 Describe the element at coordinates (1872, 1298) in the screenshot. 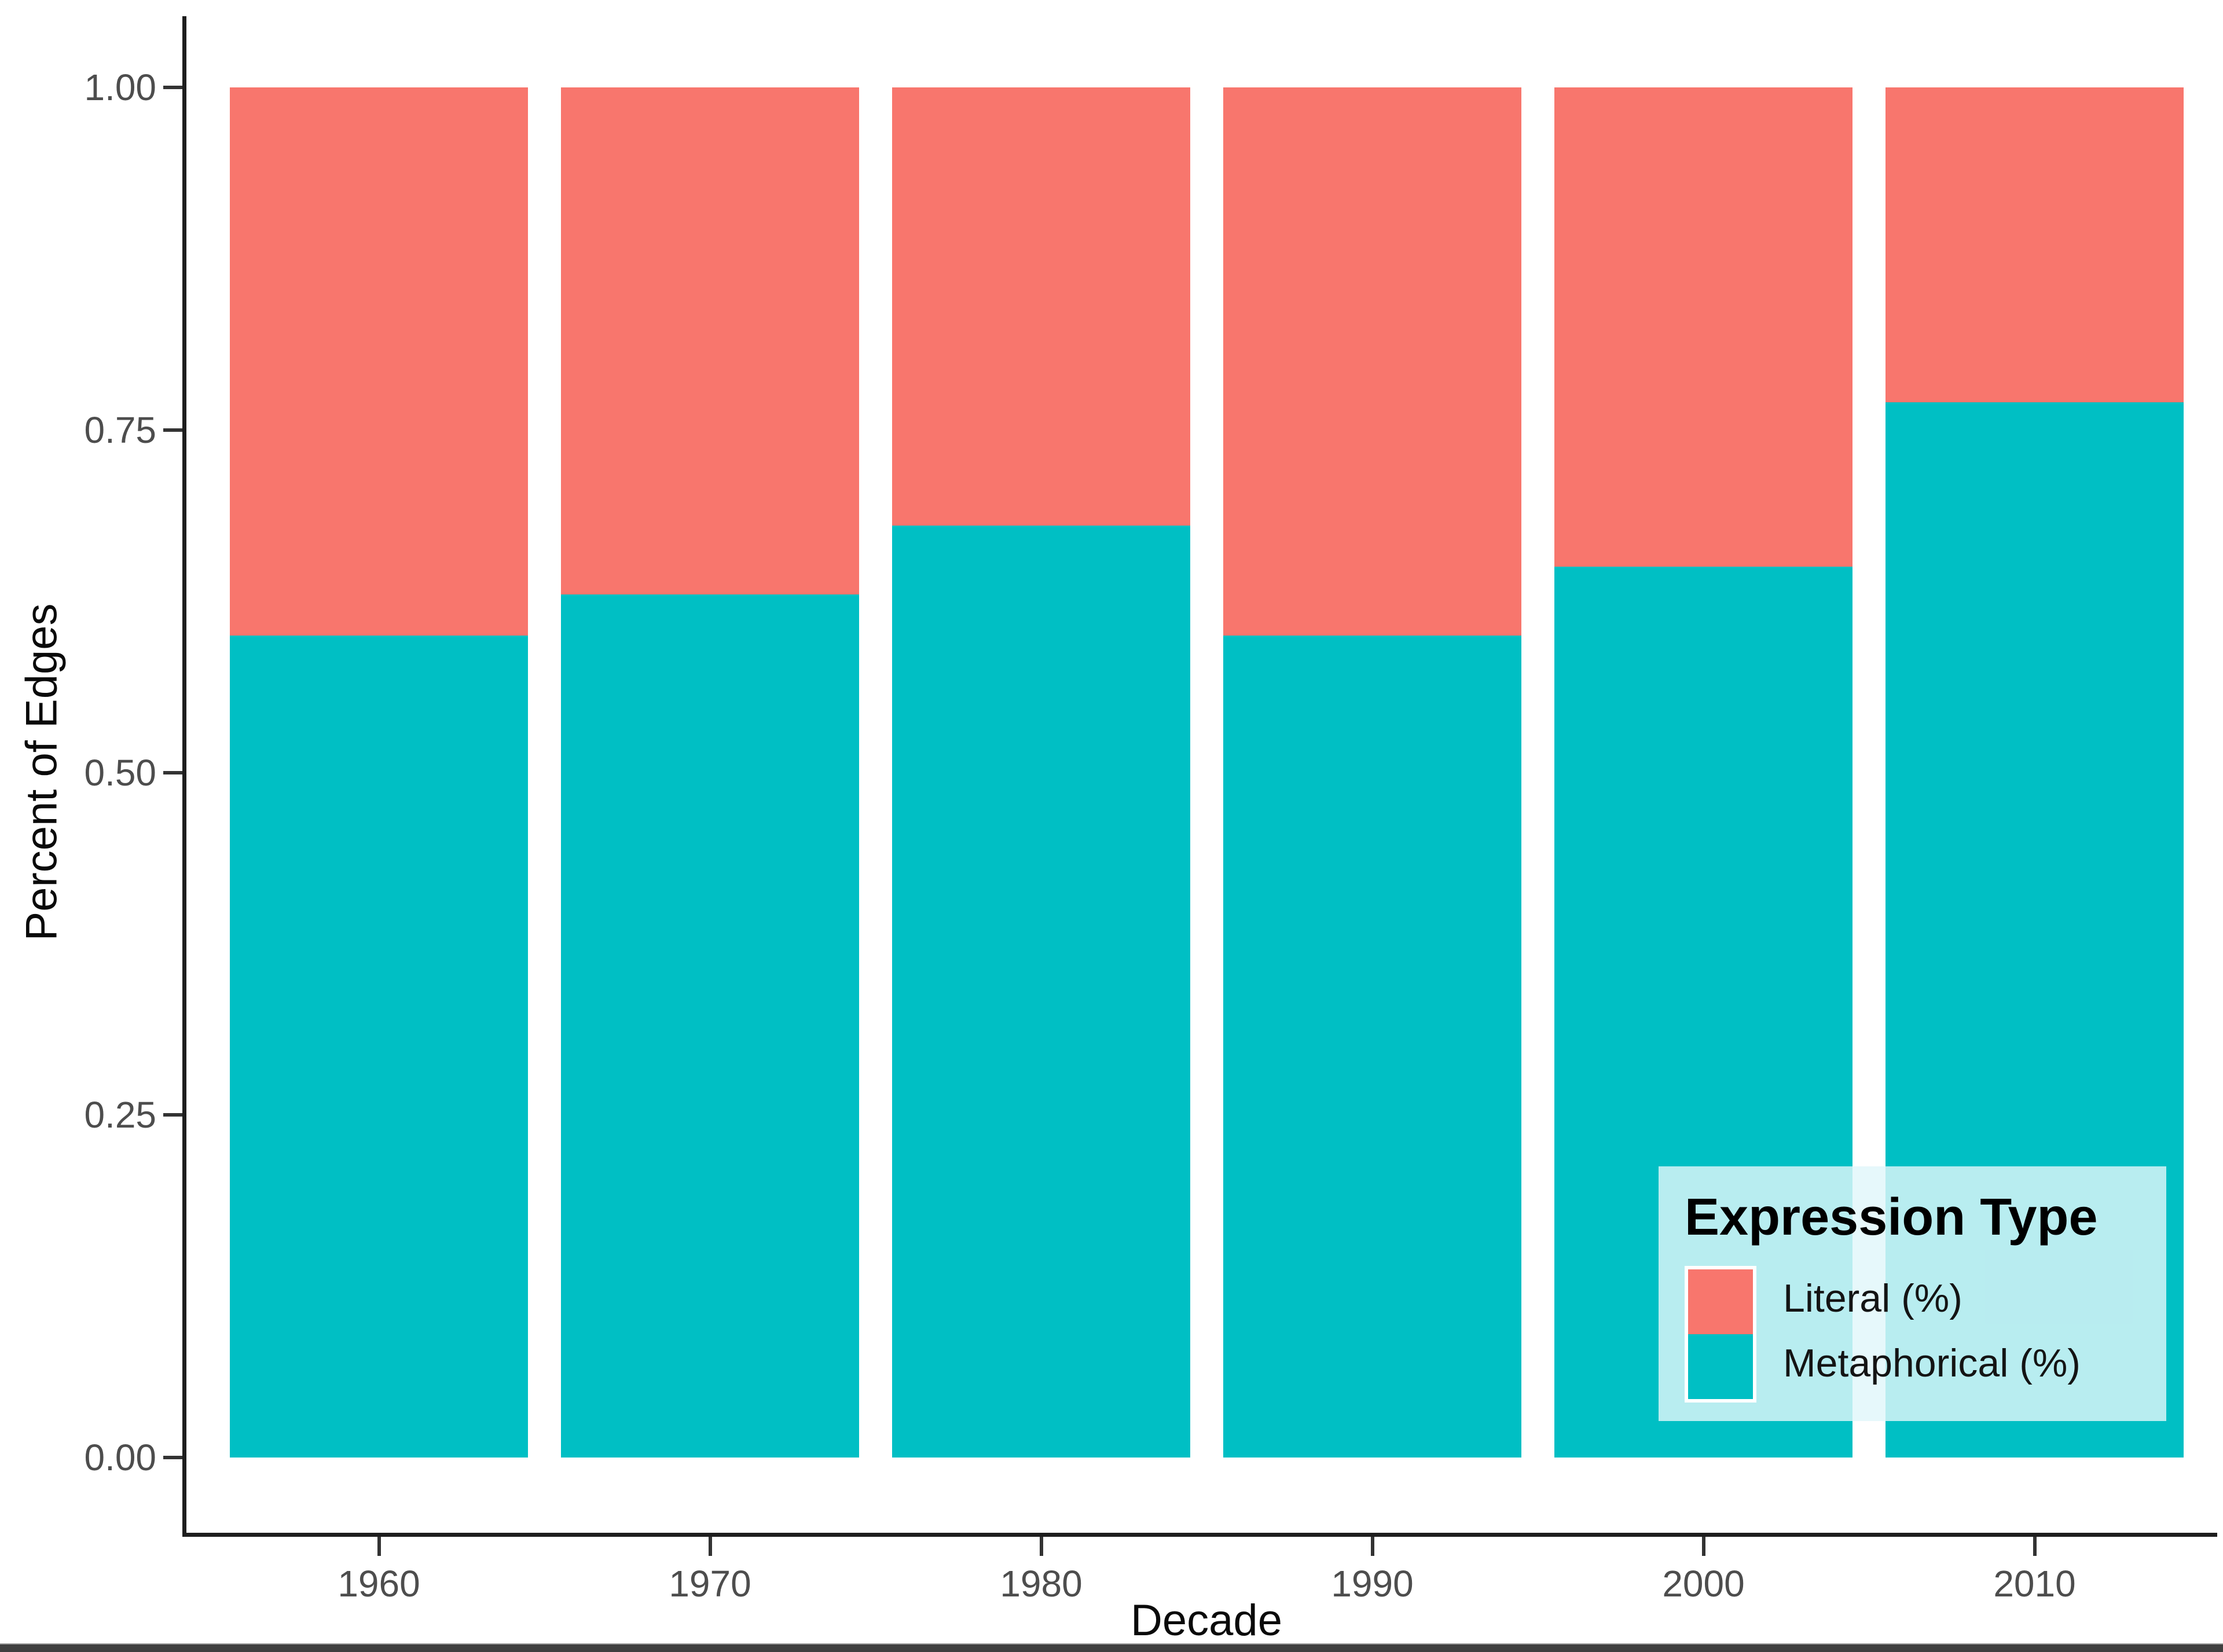

I see `legend-entry-label: Literal (%)` at that location.